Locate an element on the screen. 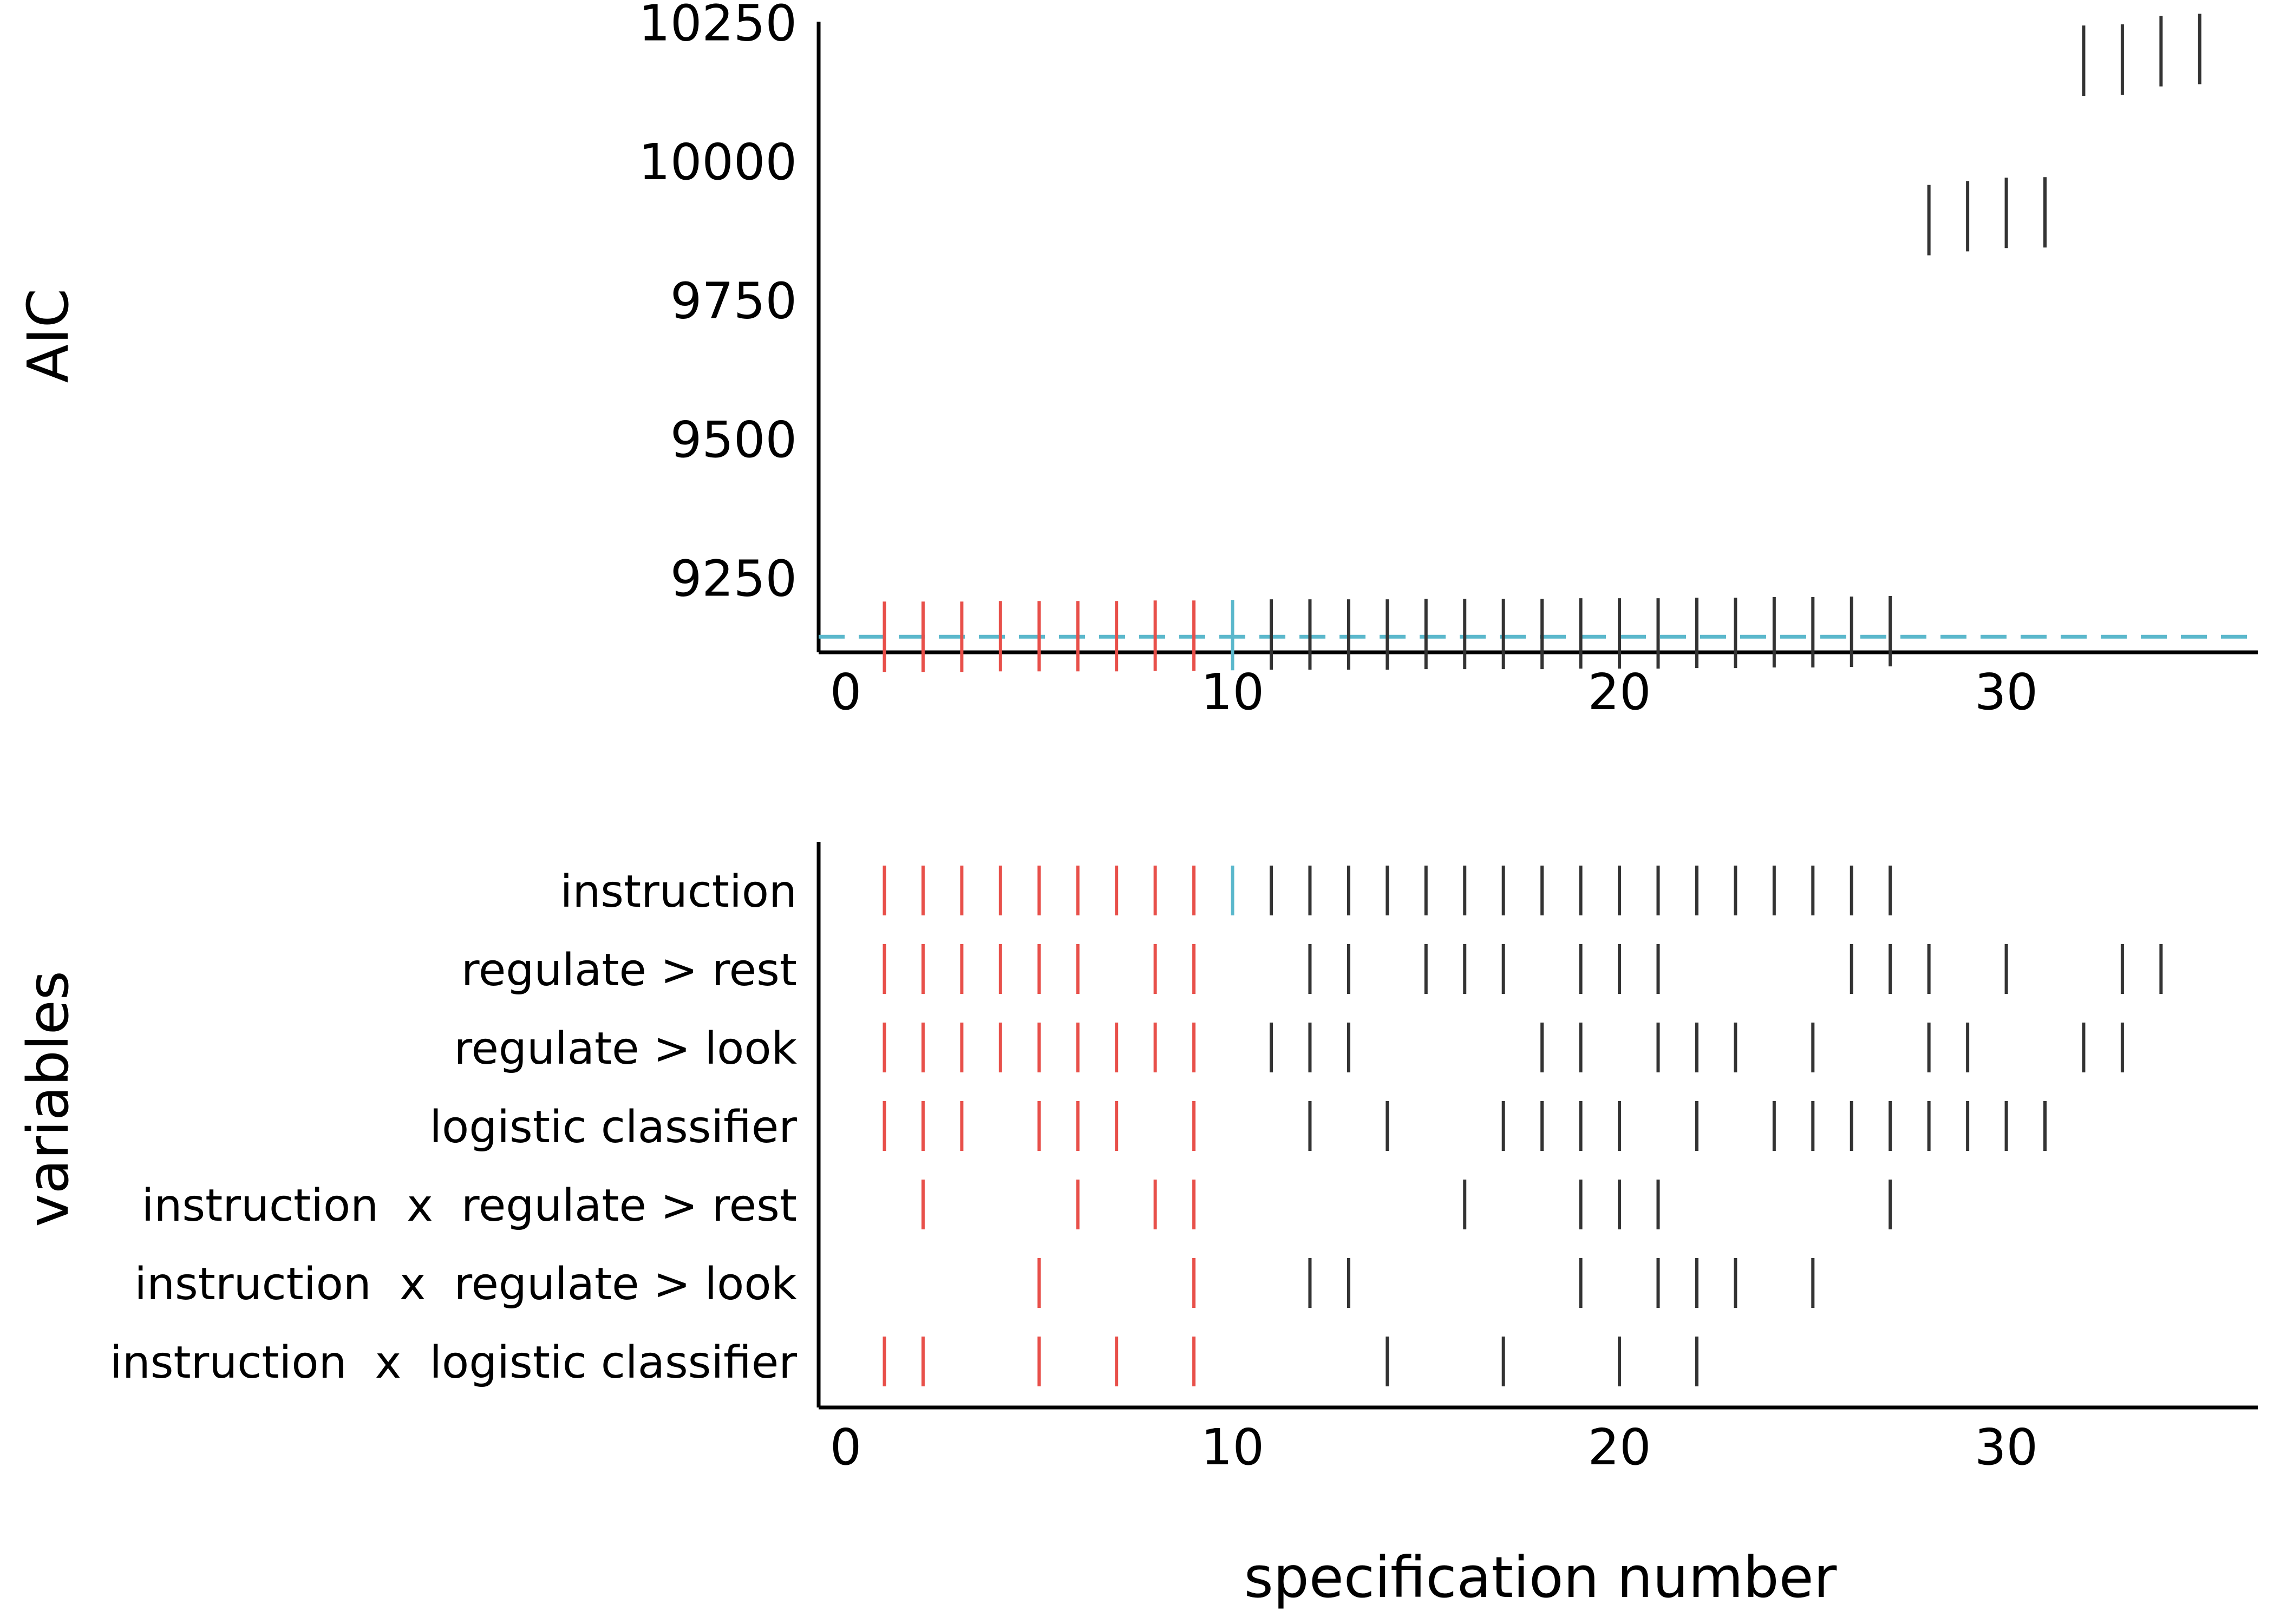 The width and height of the screenshot is (2274, 1624). aic-x-tick-label: 20 is located at coordinates (1620, 692).